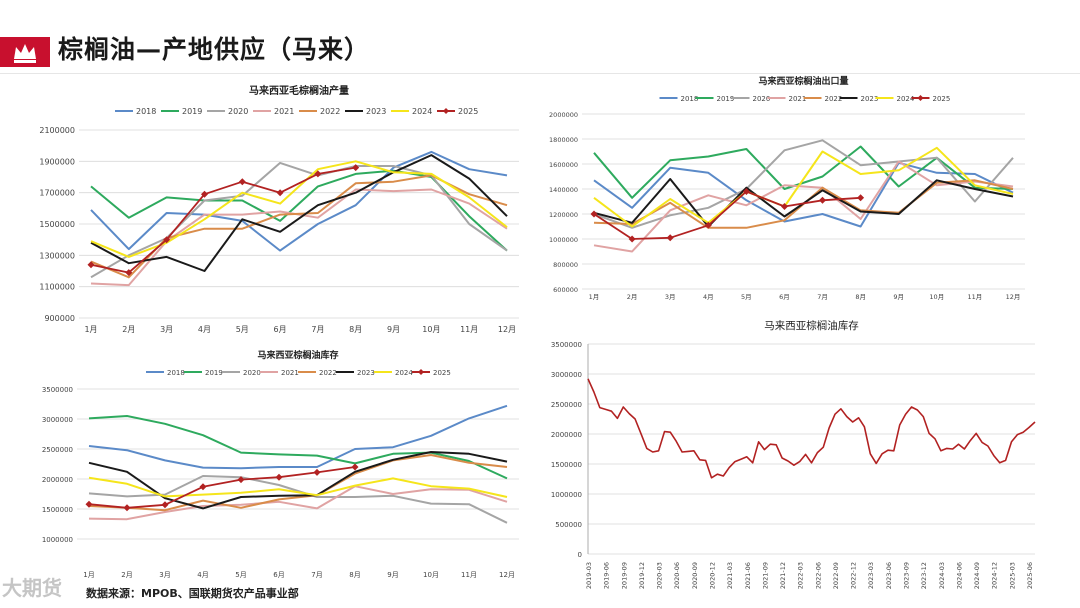 The height and width of the screenshot is (608, 1080). What do you see at coordinates (431, 329) in the screenshot?
I see `x-tick-label: 10月` at bounding box center [431, 329].